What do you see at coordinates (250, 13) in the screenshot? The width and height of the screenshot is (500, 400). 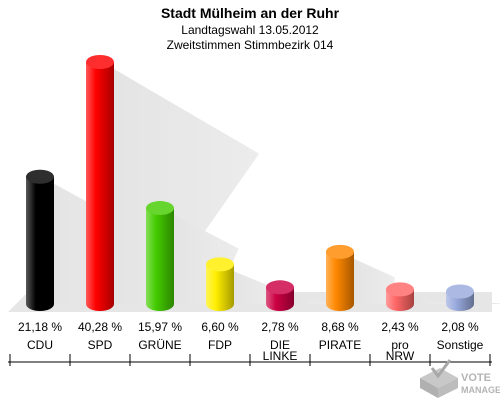 I see `chart-title: Stadt Mülheim an der Ruhr` at bounding box center [250, 13].